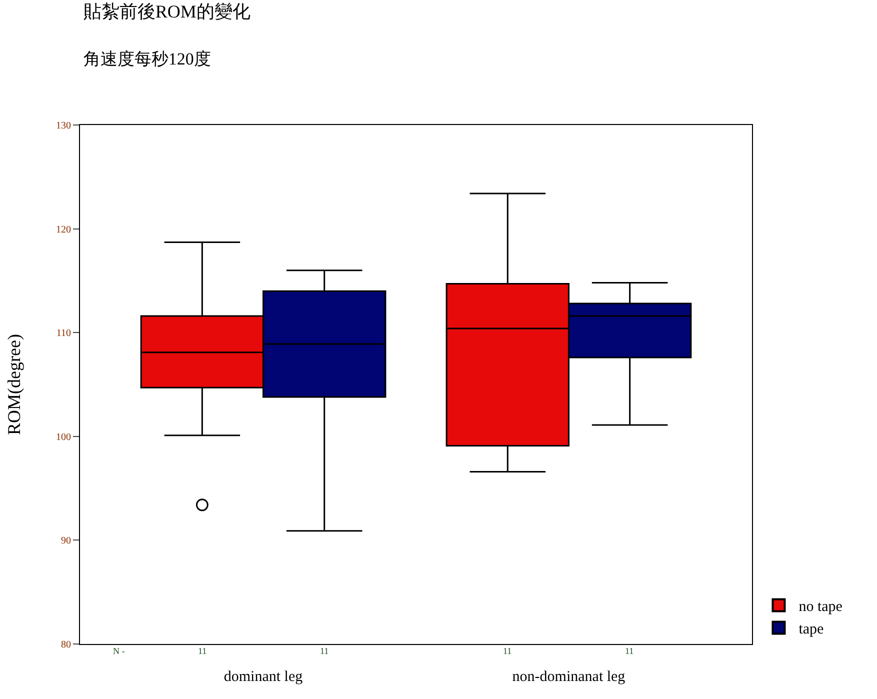 This screenshot has height=699, width=877. I want to click on y-tick-label: 100, so click(63, 437).